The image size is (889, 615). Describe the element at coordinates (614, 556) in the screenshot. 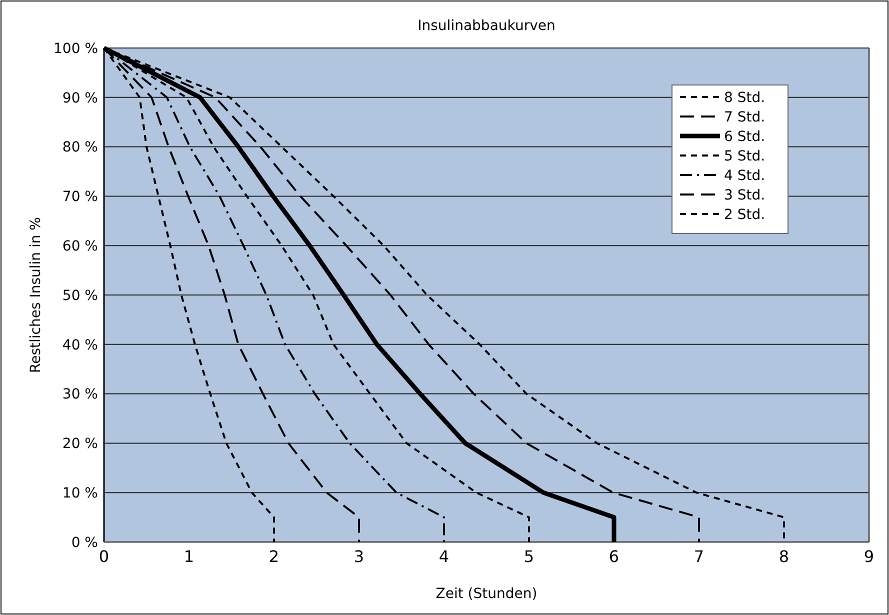

I see `x-tick-label: 6` at that location.